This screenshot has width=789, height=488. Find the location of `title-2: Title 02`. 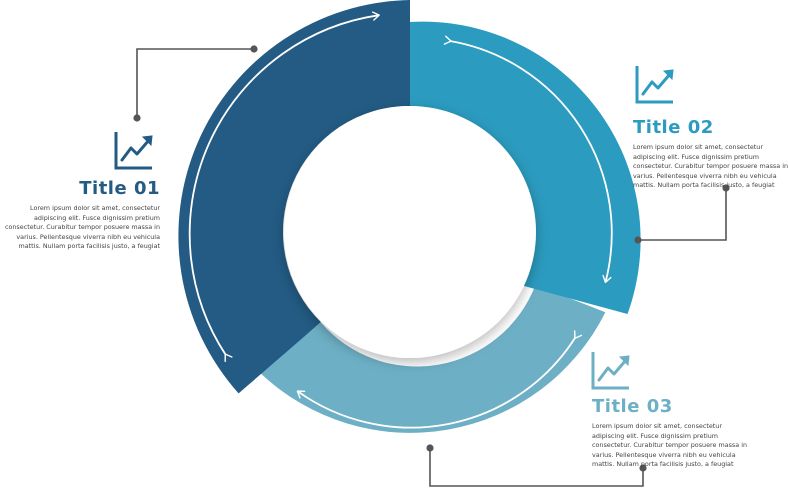

title-2: Title 02 is located at coordinates (673, 127).